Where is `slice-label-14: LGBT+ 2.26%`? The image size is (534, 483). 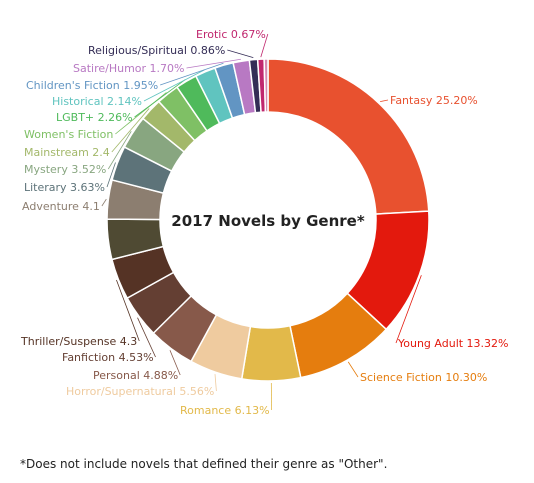 slice-label-14: LGBT+ 2.26% is located at coordinates (94, 117).